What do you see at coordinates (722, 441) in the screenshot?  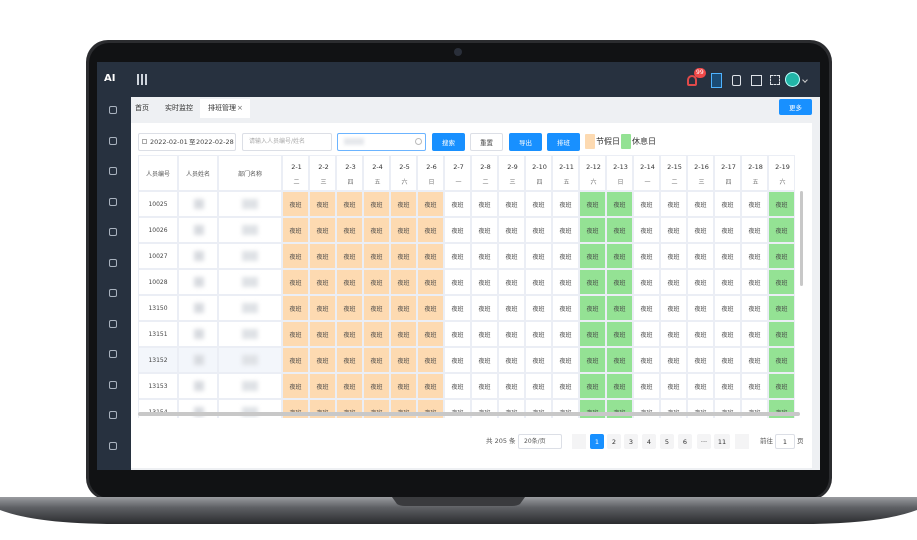 I see `page-button: 11` at bounding box center [722, 441].